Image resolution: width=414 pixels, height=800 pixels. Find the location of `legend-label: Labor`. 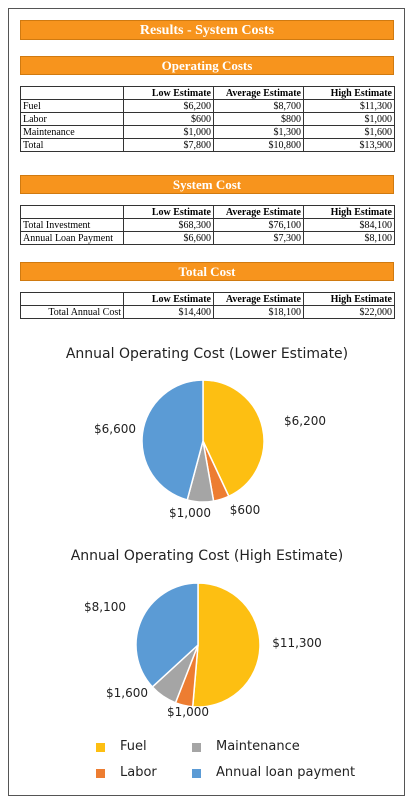

legend-label: Labor is located at coordinates (138, 772).